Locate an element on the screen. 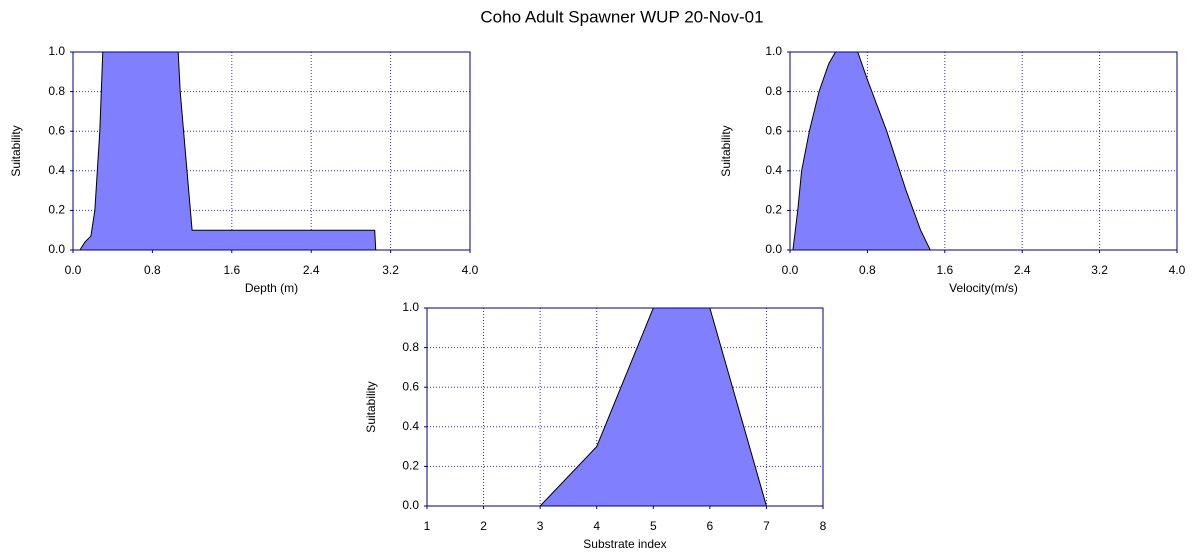 The image size is (1201, 553). x-axis-label: Velocity(m/s) is located at coordinates (983, 288).